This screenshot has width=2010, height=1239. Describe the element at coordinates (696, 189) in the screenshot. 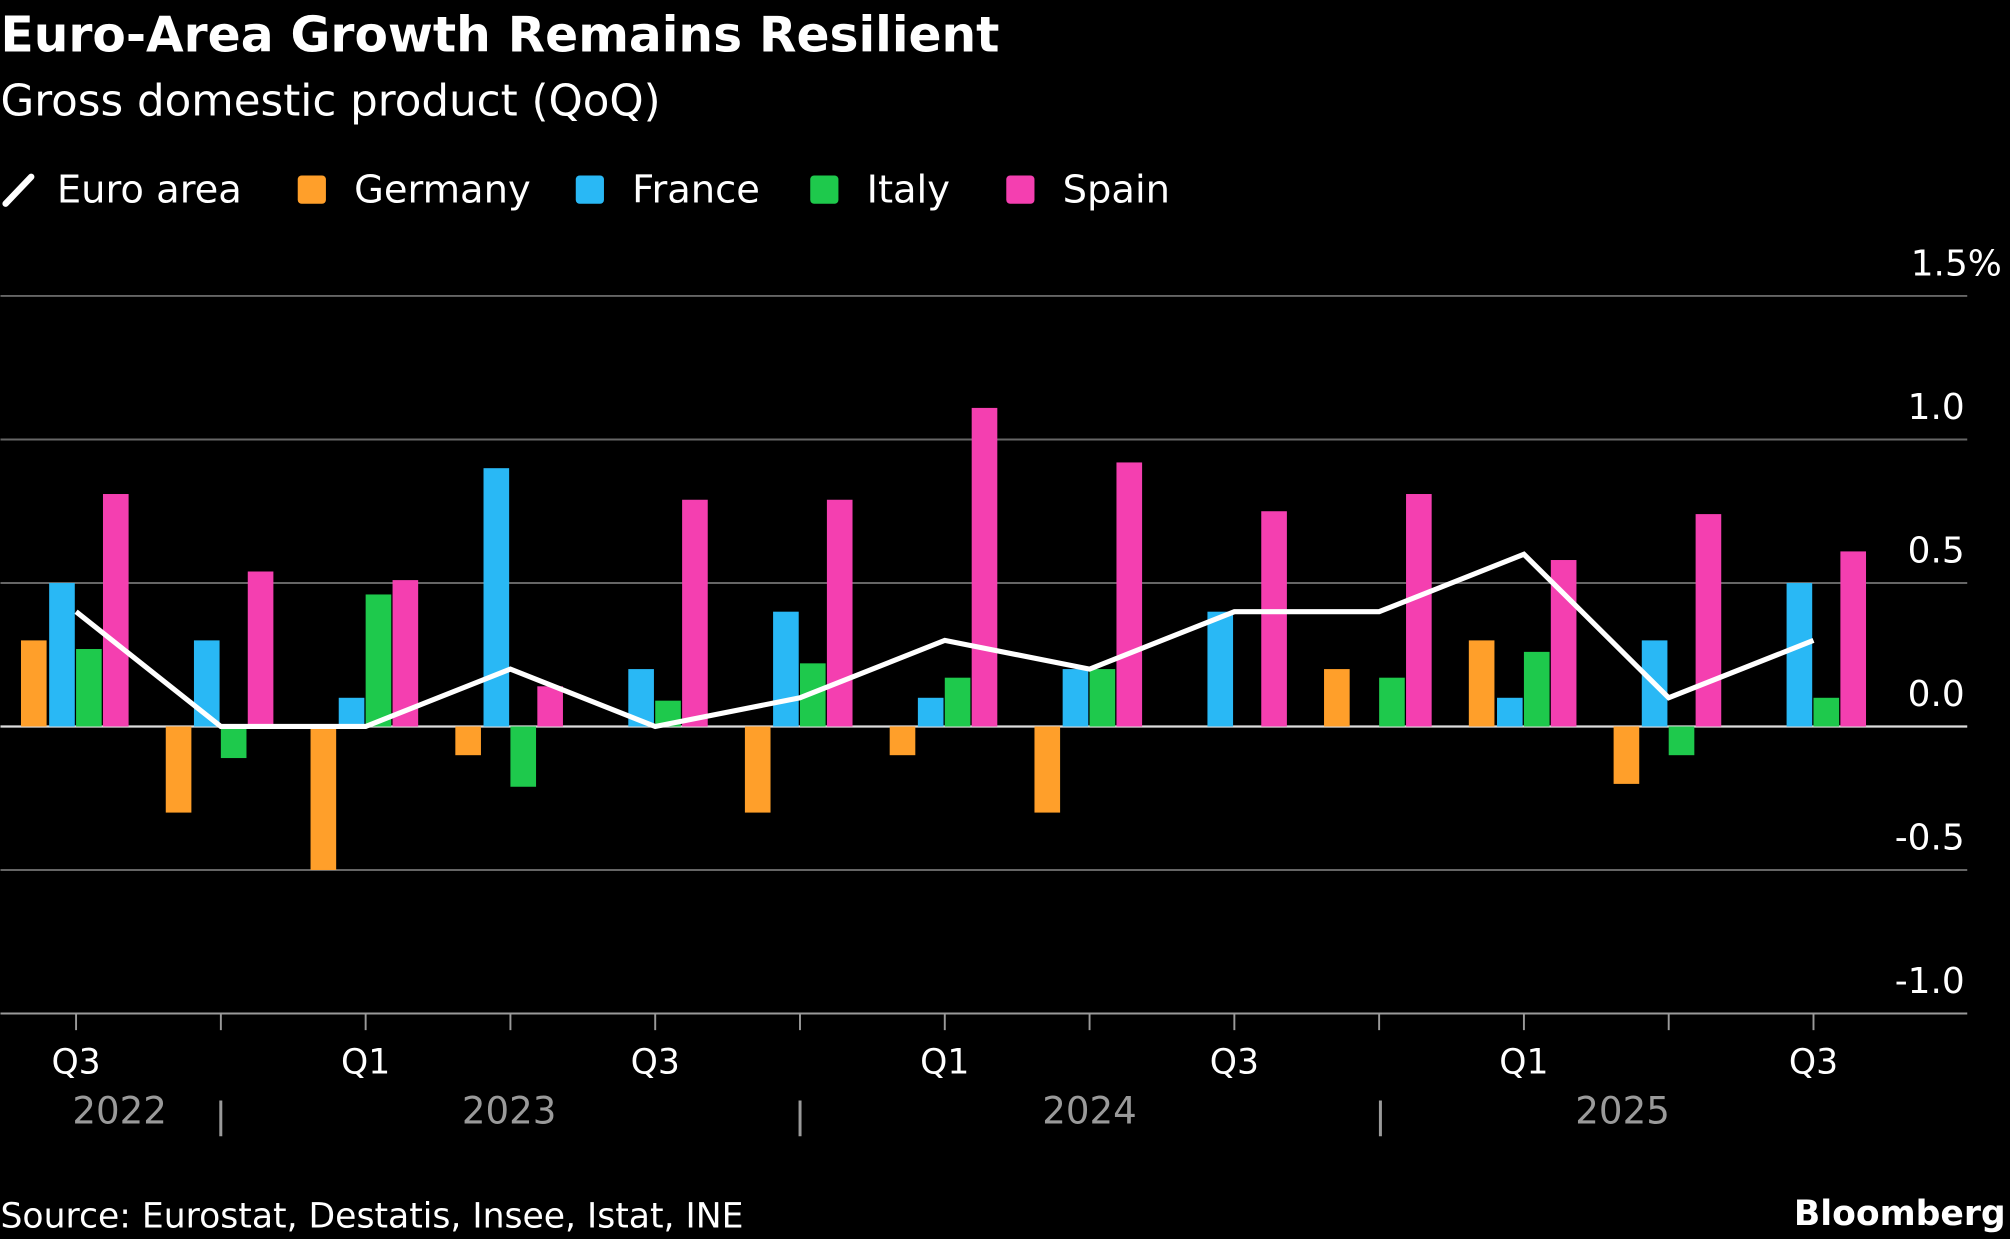

I see `legend-label: France` at that location.